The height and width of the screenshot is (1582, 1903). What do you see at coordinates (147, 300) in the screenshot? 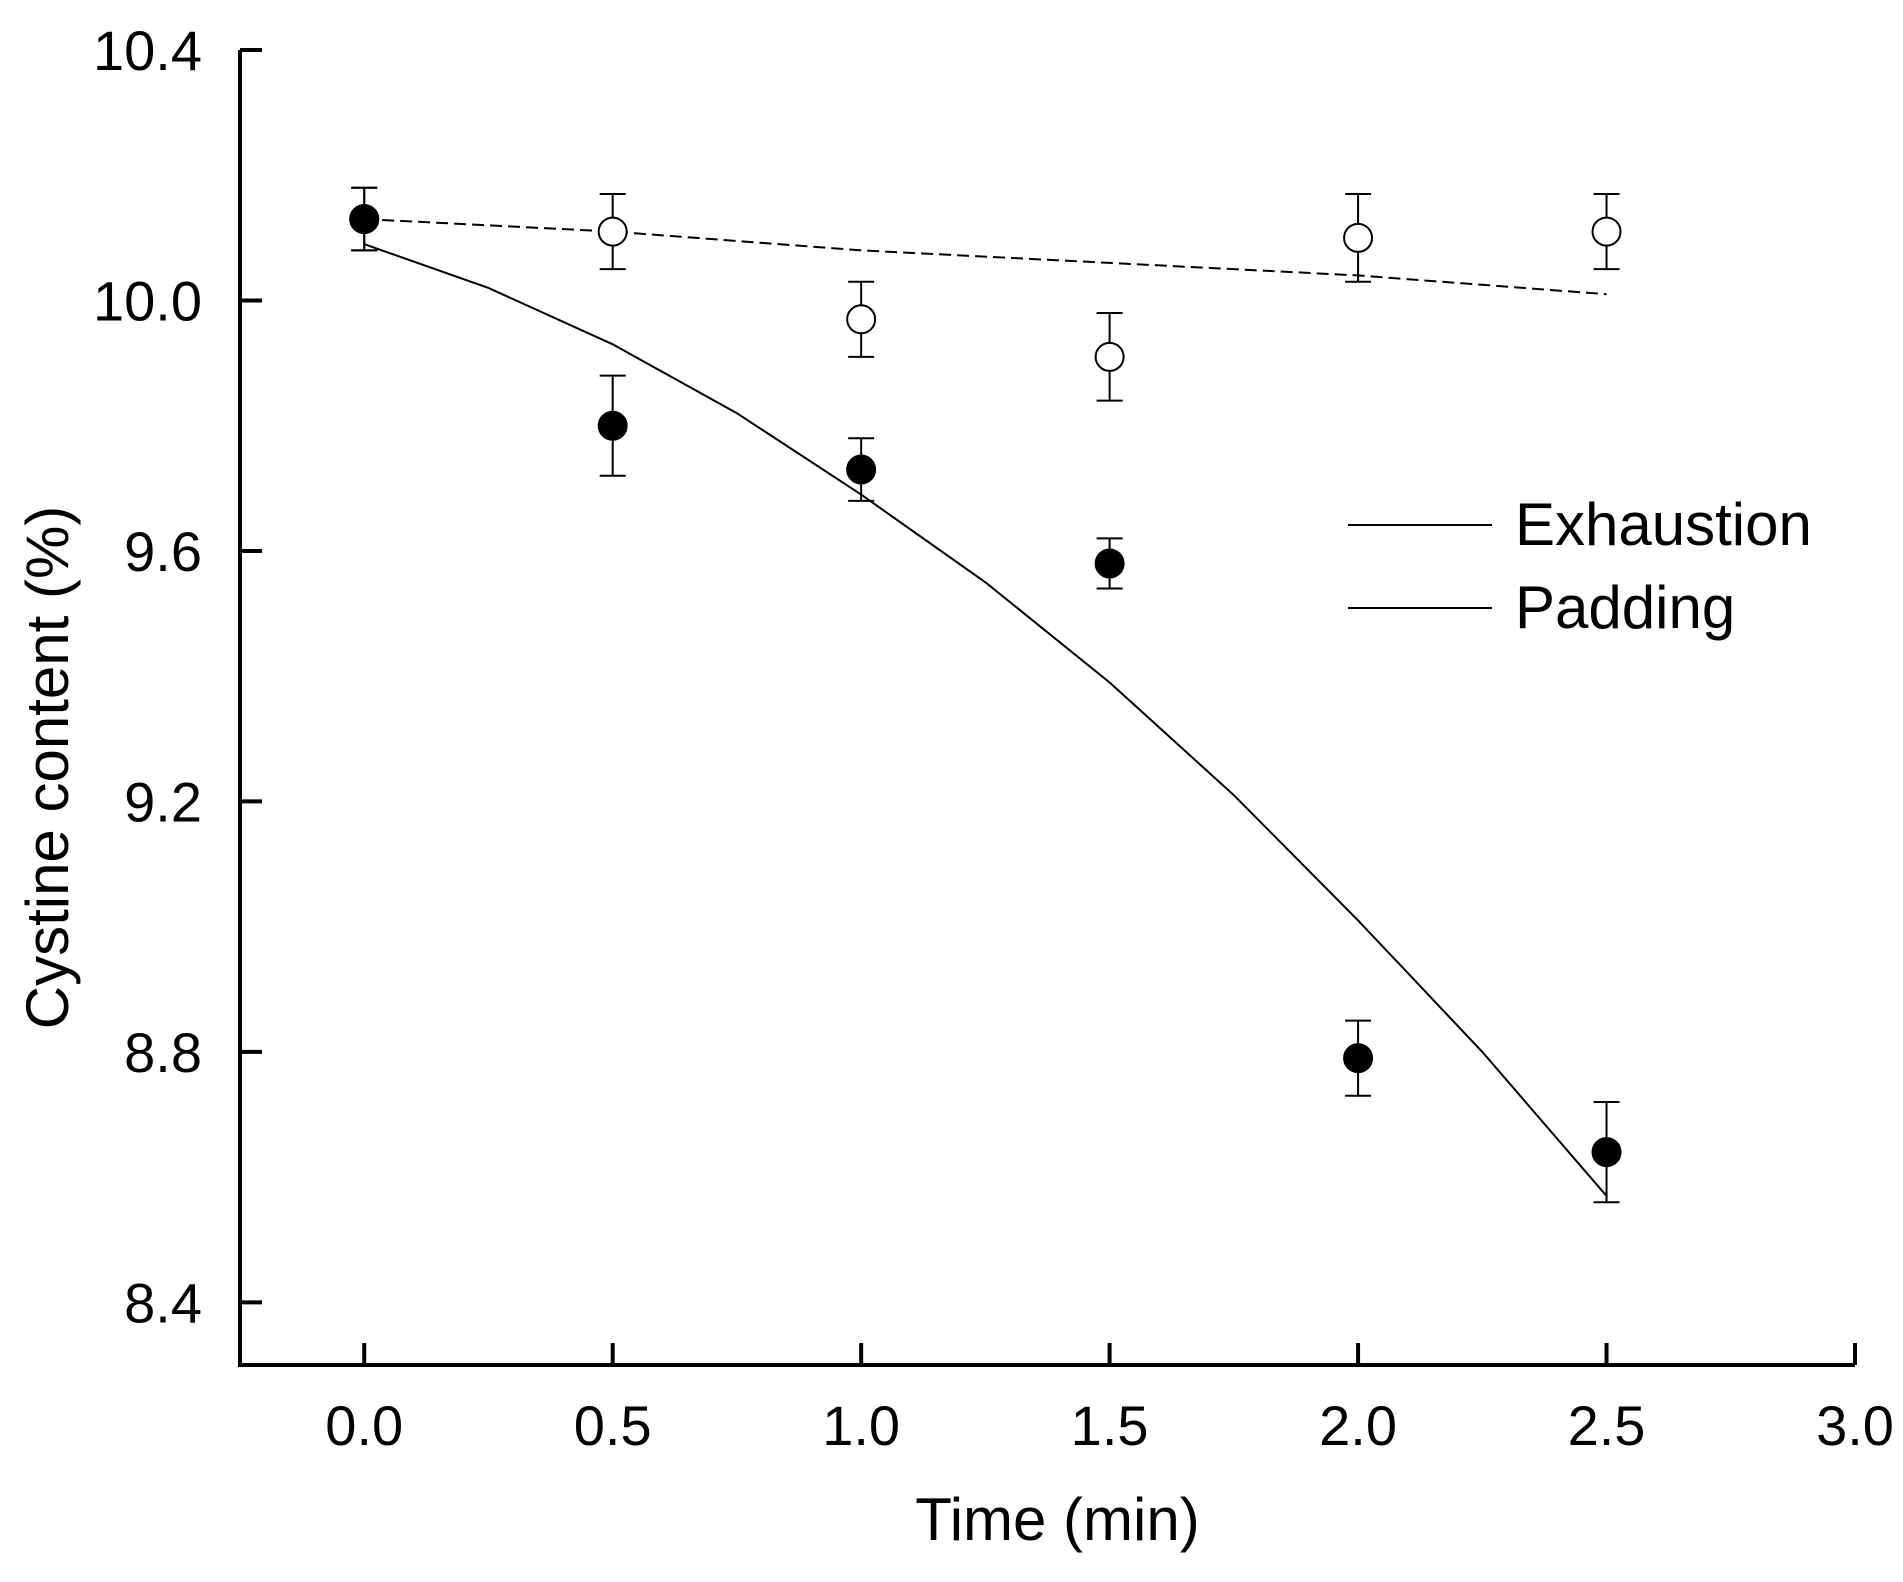
I see `y-tick-label: 10.0` at bounding box center [147, 300].